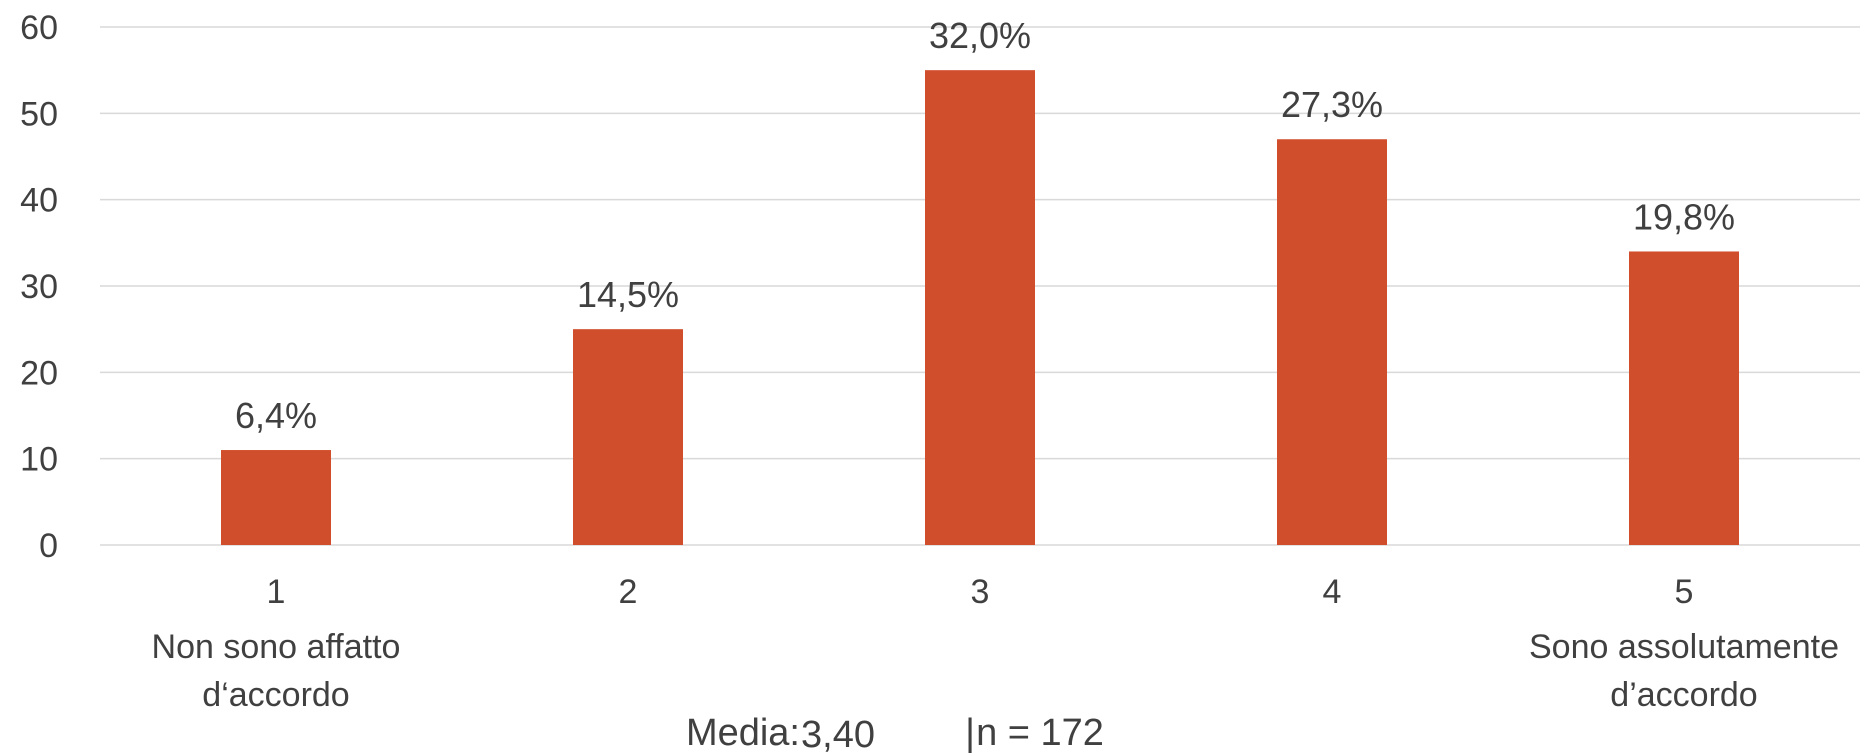 The height and width of the screenshot is (755, 1860). Describe the element at coordinates (39, 460) in the screenshot. I see `y-tick-label: 10` at that location.